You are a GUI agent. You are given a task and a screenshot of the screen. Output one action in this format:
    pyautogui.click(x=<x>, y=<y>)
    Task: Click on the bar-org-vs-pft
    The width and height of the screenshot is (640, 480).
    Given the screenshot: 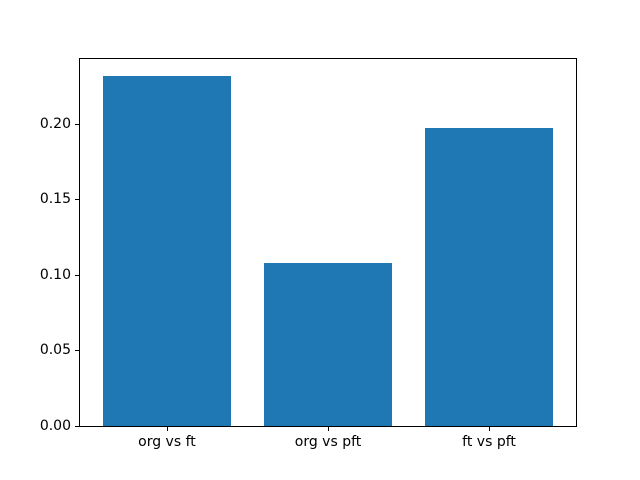 What is the action you would take?
    pyautogui.click(x=328, y=344)
    